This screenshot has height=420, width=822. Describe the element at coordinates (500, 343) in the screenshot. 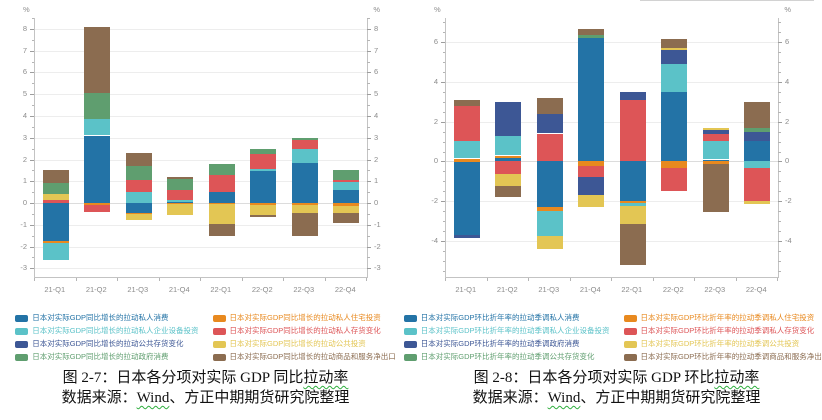

I see `legend-label: 日本对实际GDP环比折年率的拉动季调政府消费` at that location.